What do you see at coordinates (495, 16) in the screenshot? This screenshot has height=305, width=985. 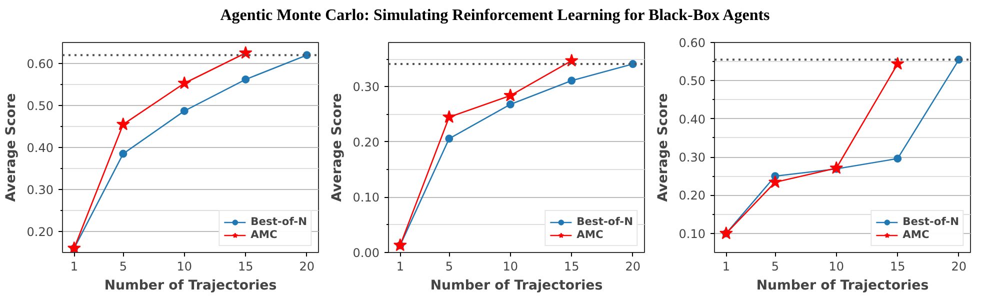 I see `text: Agentic Monte Carlo: Simulating Reinforcement Learning for Black-Box Agents` at bounding box center [495, 16].